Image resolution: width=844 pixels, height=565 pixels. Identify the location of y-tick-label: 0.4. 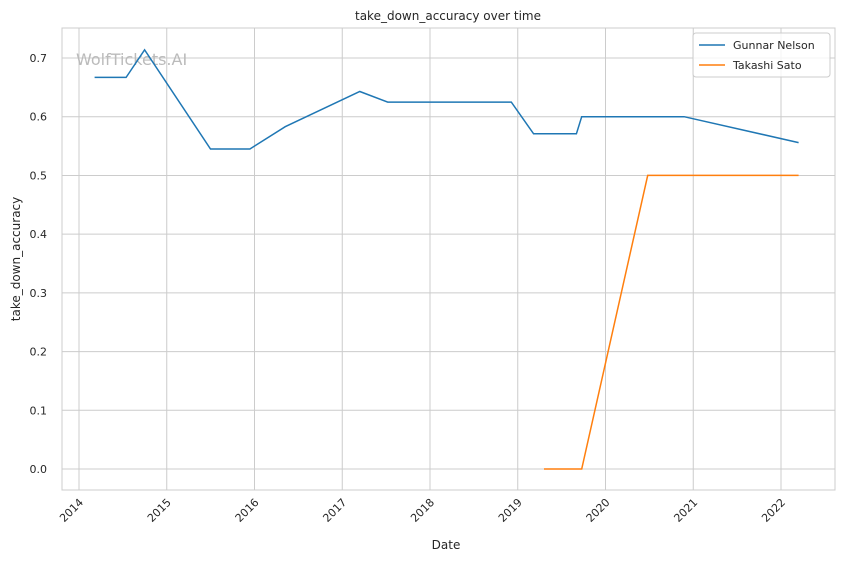
(39, 234).